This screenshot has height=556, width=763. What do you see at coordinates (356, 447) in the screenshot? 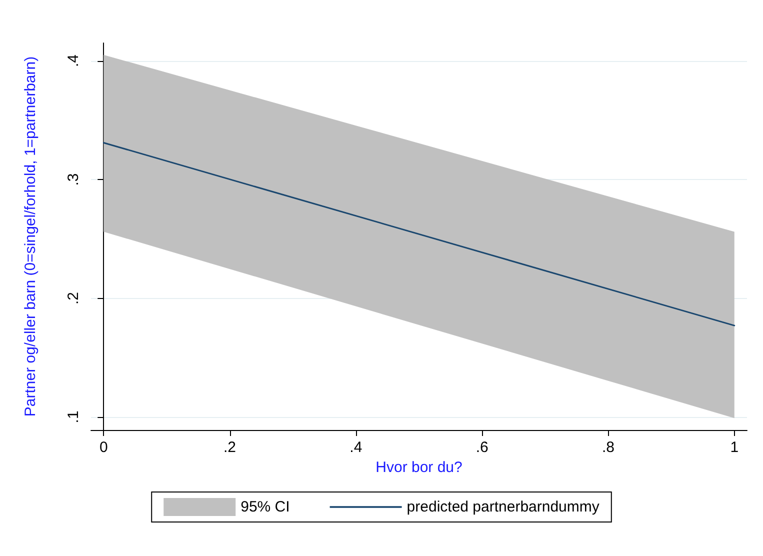
I see `x-tick-label: .4` at bounding box center [356, 447].